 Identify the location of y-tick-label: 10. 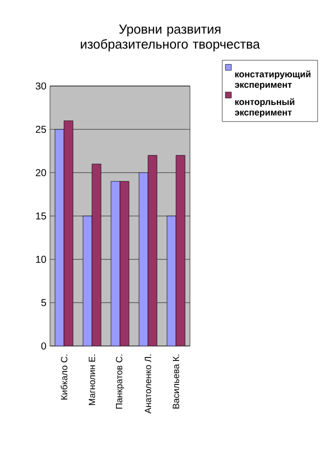
(41, 259).